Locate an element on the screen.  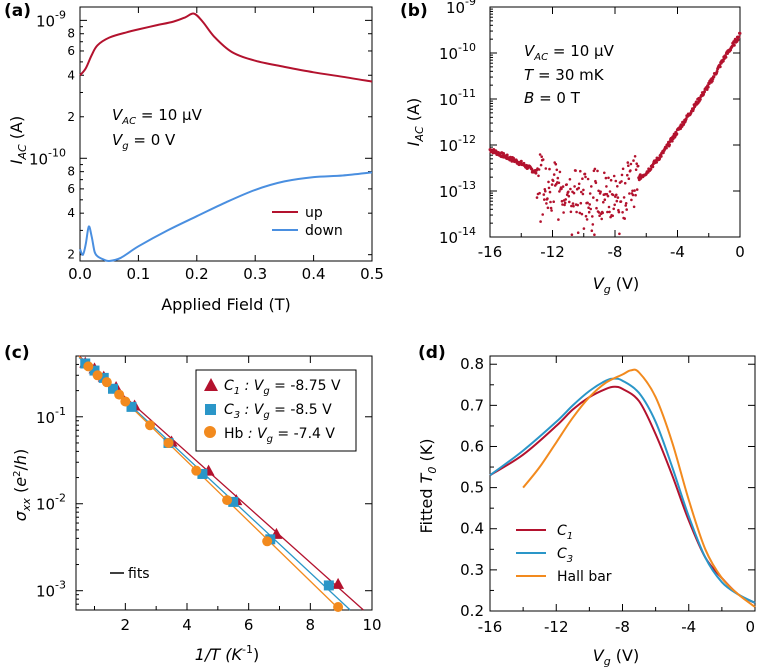
x-tick-label-a: 0.3 is located at coordinates (255, 274).